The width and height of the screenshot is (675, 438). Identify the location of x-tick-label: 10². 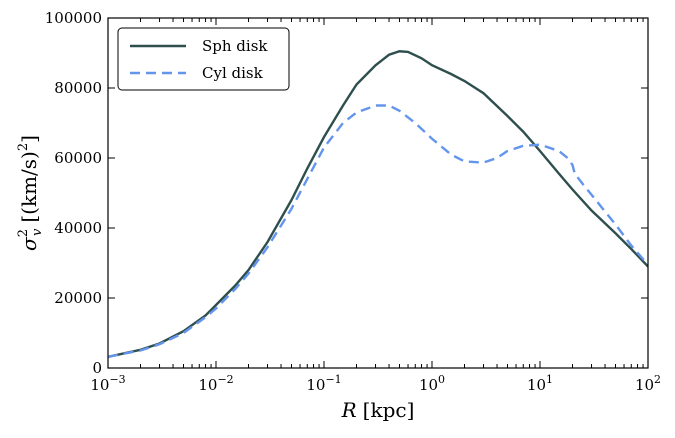
(648, 383).